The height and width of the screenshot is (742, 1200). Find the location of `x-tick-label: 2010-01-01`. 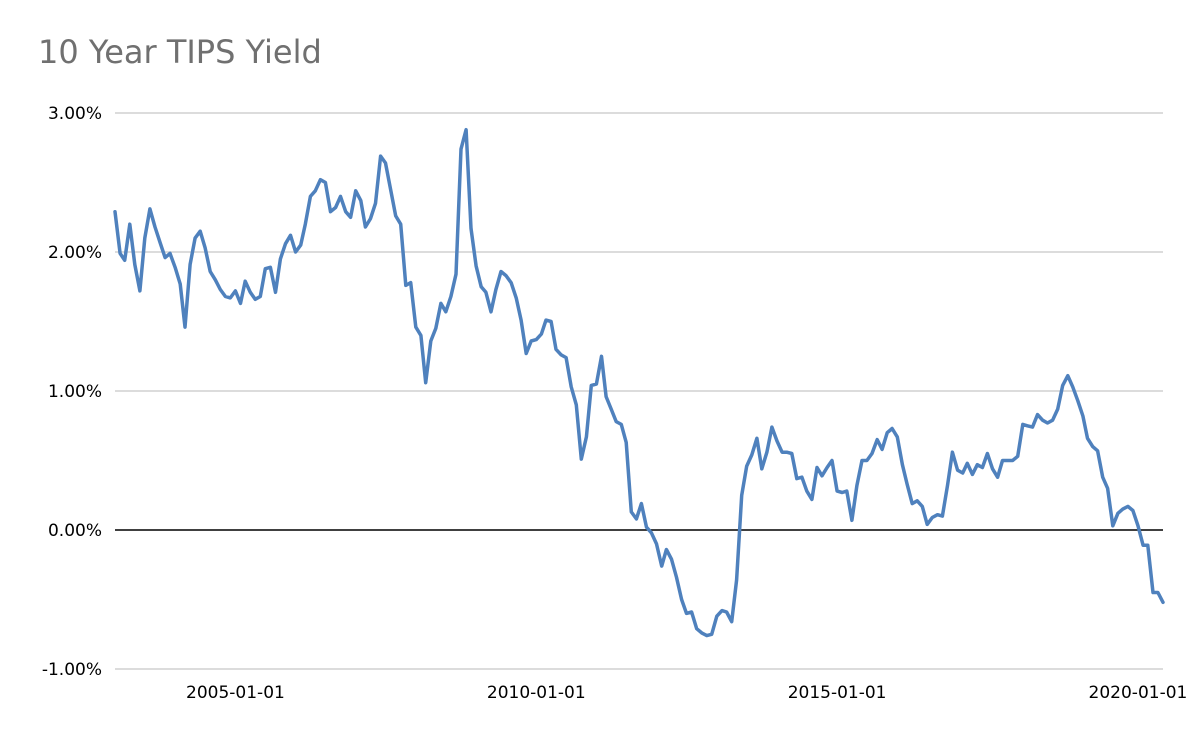

x-tick-label: 2010-01-01 is located at coordinates (536, 693).